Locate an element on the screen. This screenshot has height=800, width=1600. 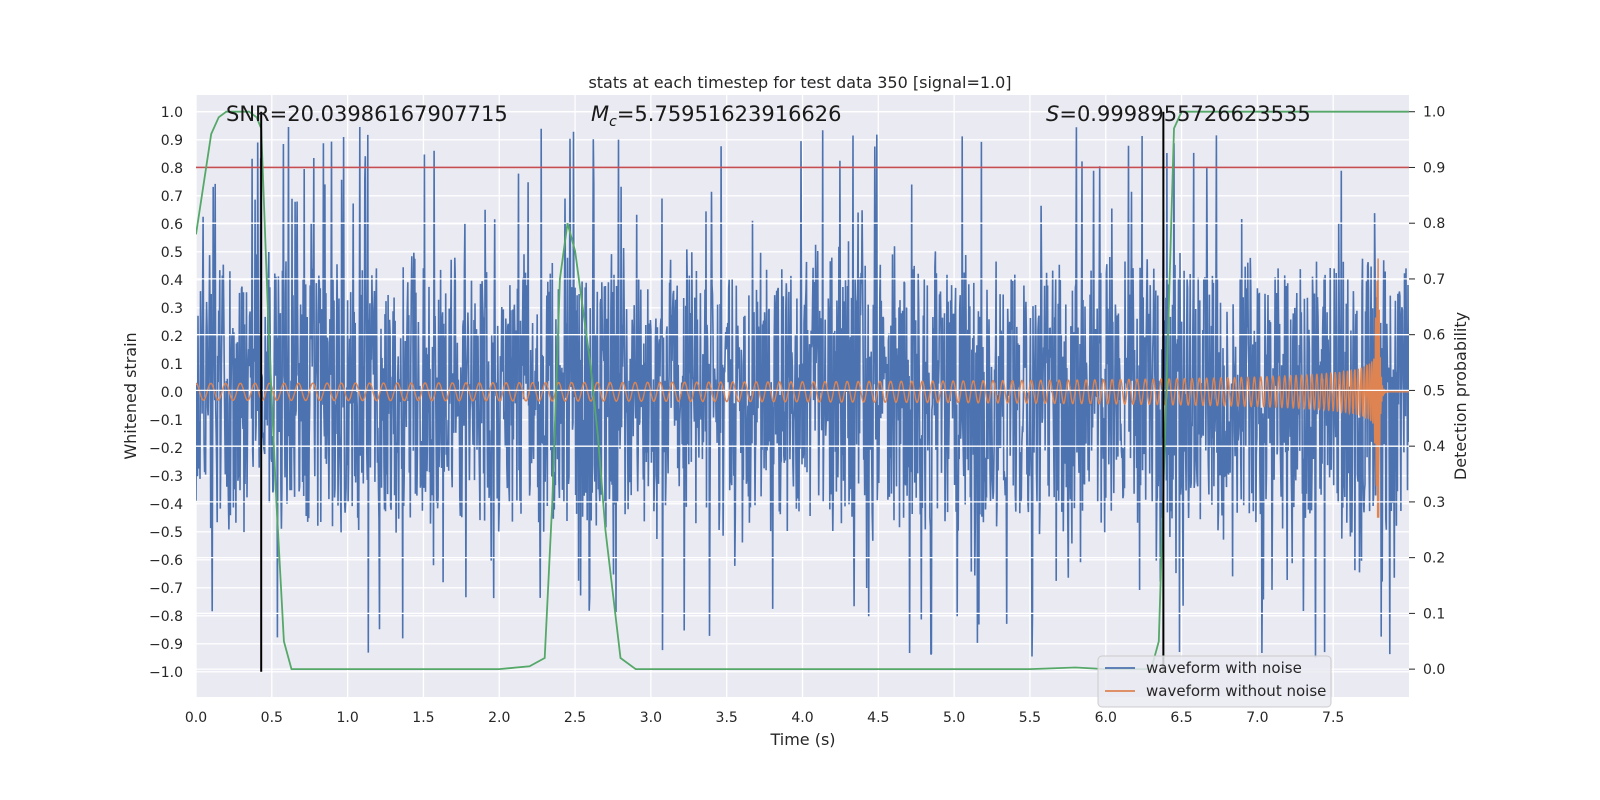
y-tick-label: −0.4 is located at coordinates (166, 505).